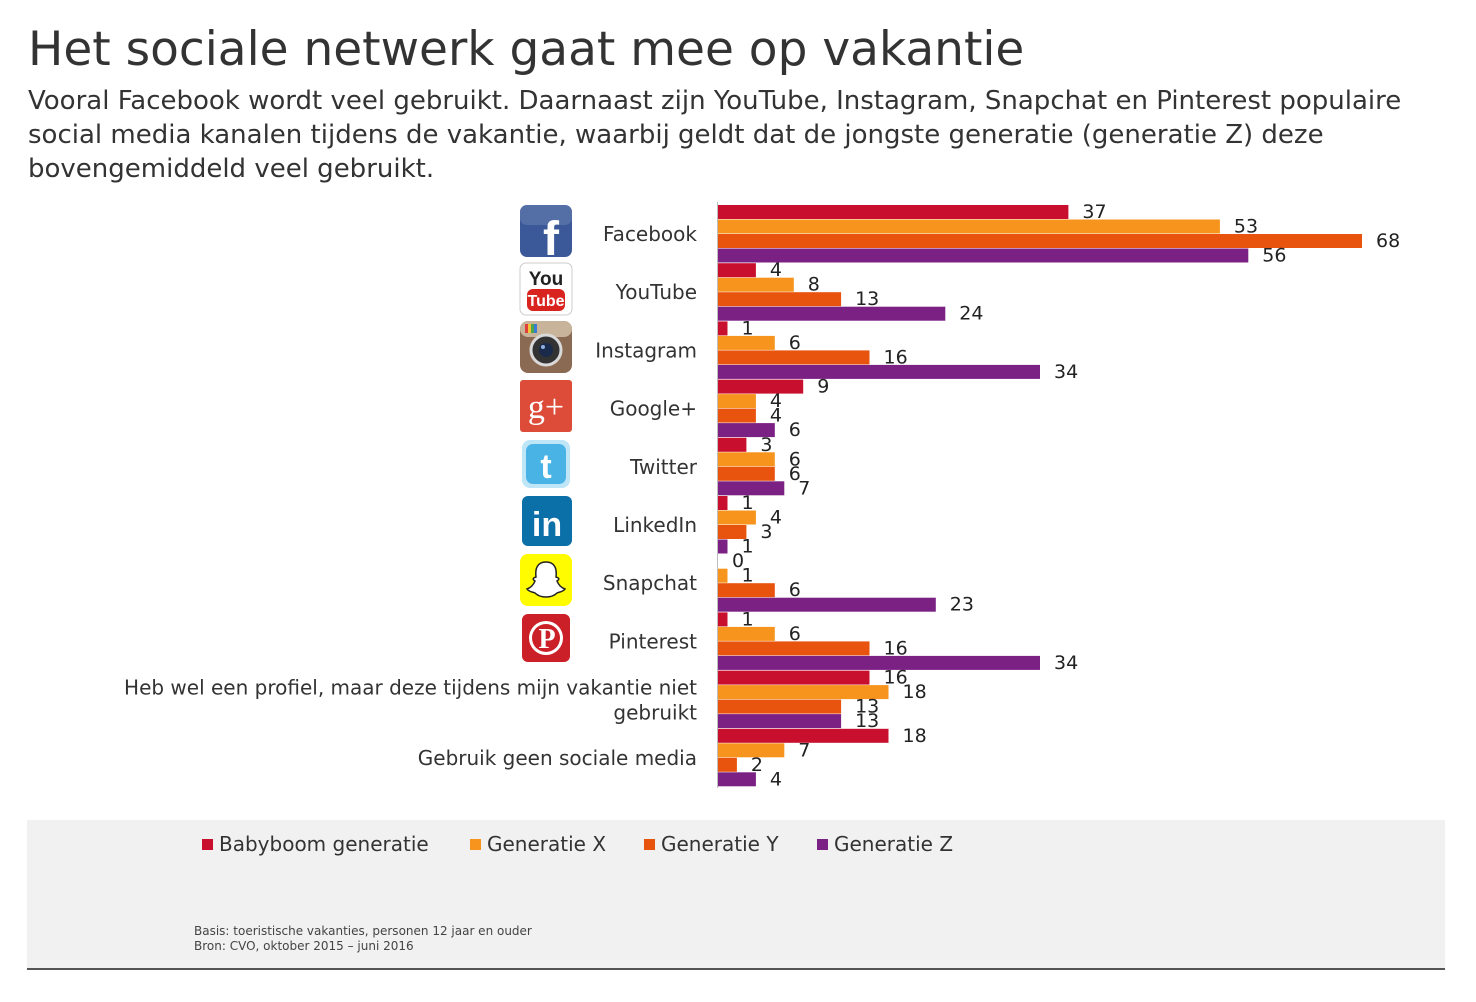 The height and width of the screenshot is (1002, 1476). I want to click on value-label-instagram-generatie-y: 16, so click(896, 357).